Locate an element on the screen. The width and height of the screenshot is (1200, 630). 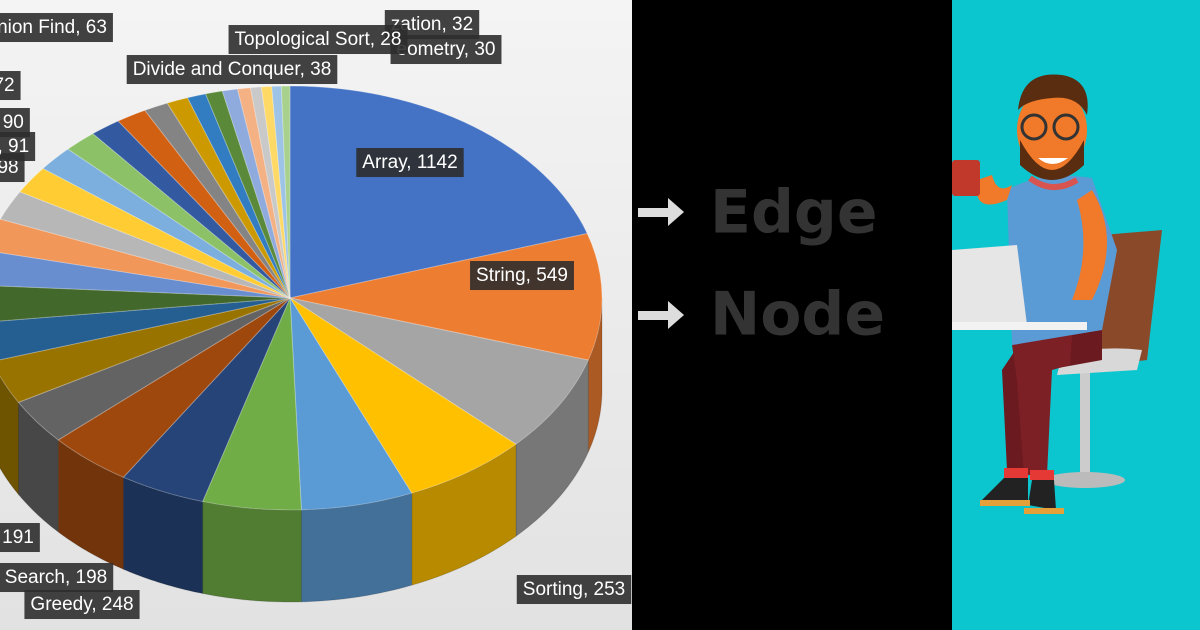
data-label: nion Find, 63 is located at coordinates (56, 28).